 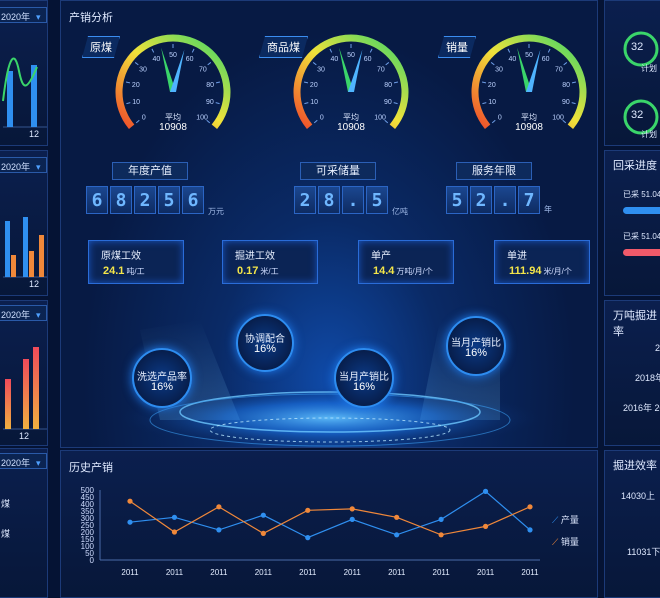 What do you see at coordinates (546, 59) in the screenshot?
I see `gauge-tick-label: 60` at bounding box center [546, 59].